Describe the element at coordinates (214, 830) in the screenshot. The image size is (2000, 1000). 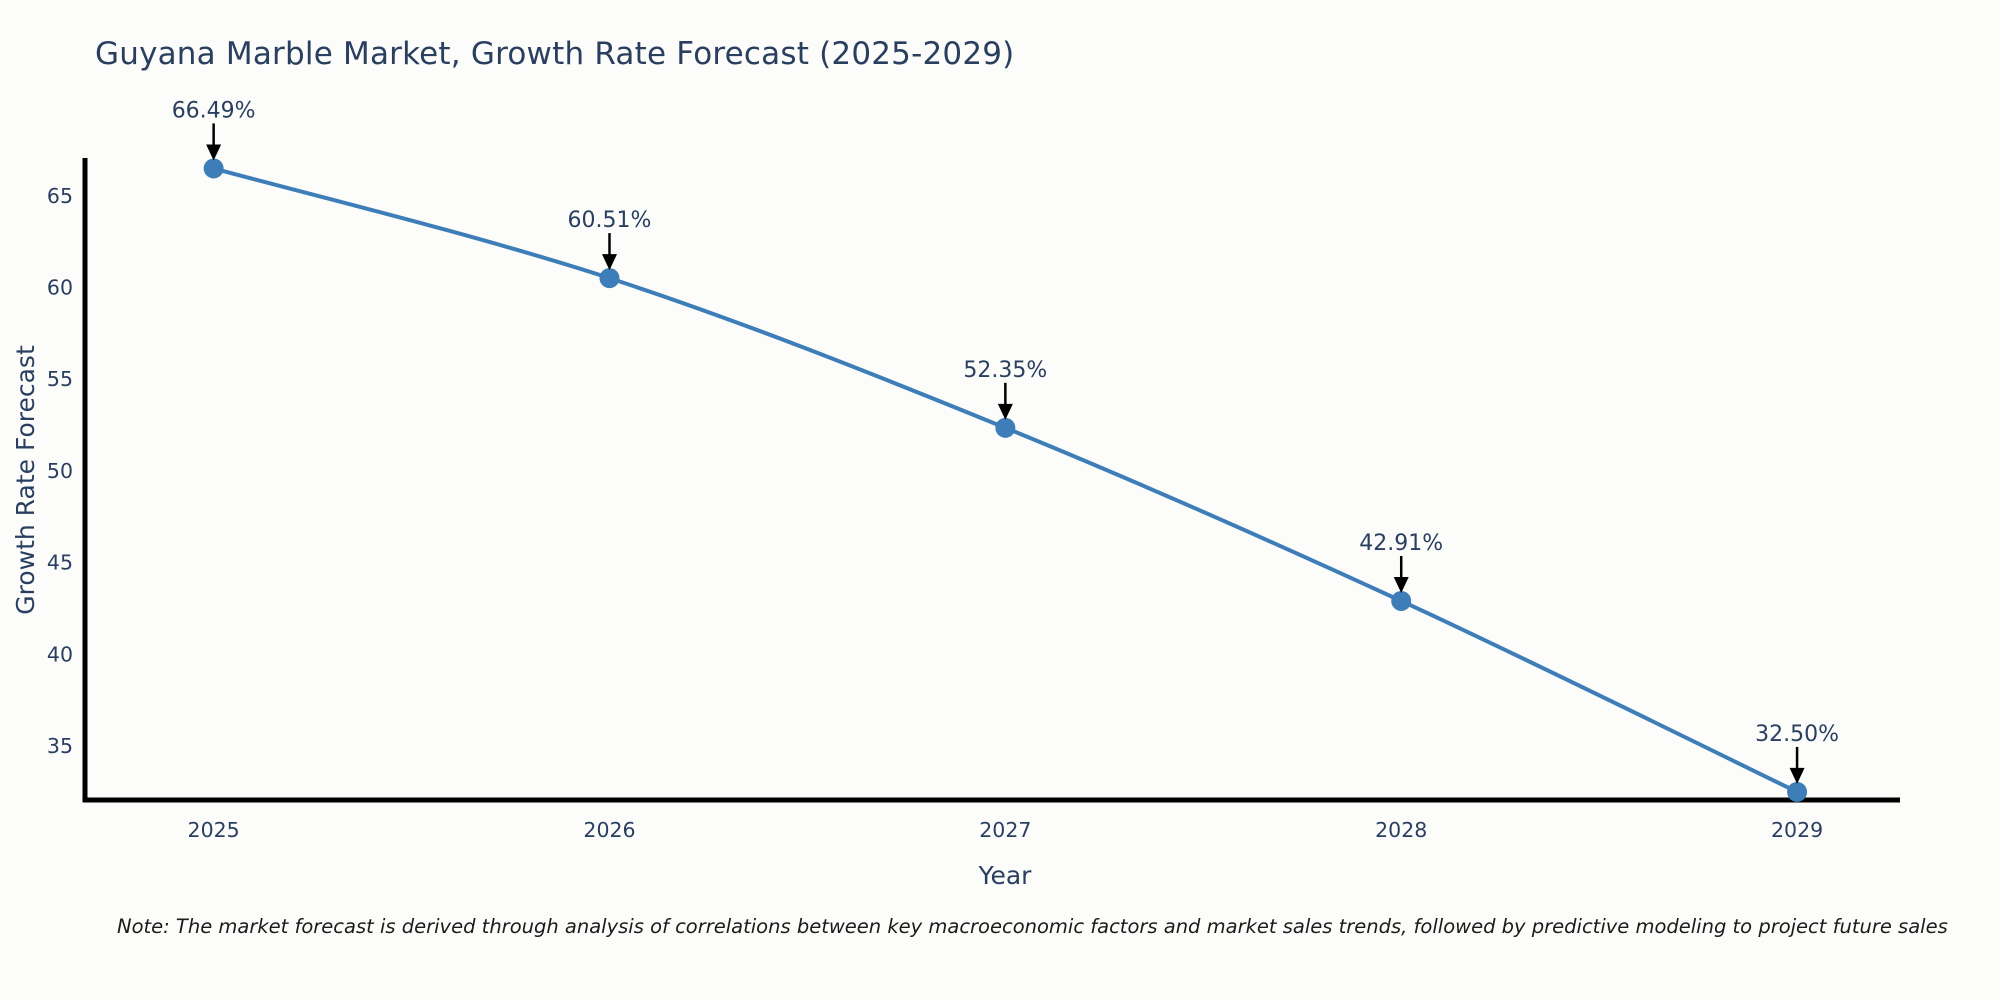
I see `x-tick-label: 2025` at that location.